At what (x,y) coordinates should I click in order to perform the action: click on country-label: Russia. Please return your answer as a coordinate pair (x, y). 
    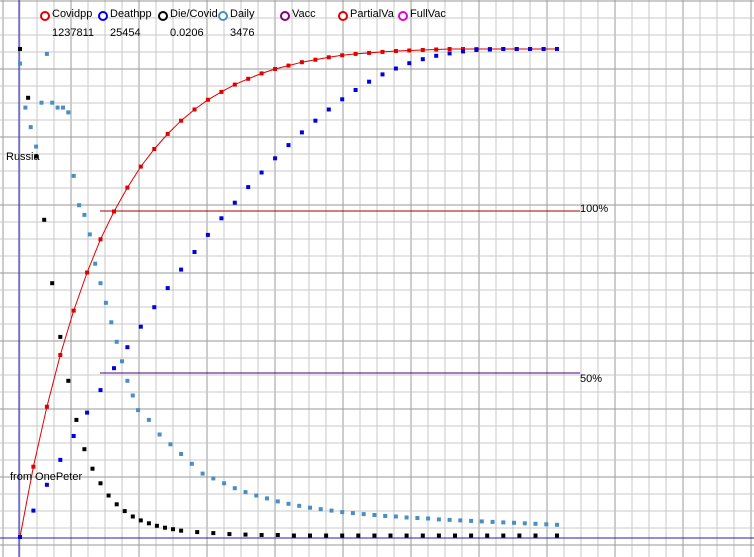
    Looking at the image, I should click on (23, 157).